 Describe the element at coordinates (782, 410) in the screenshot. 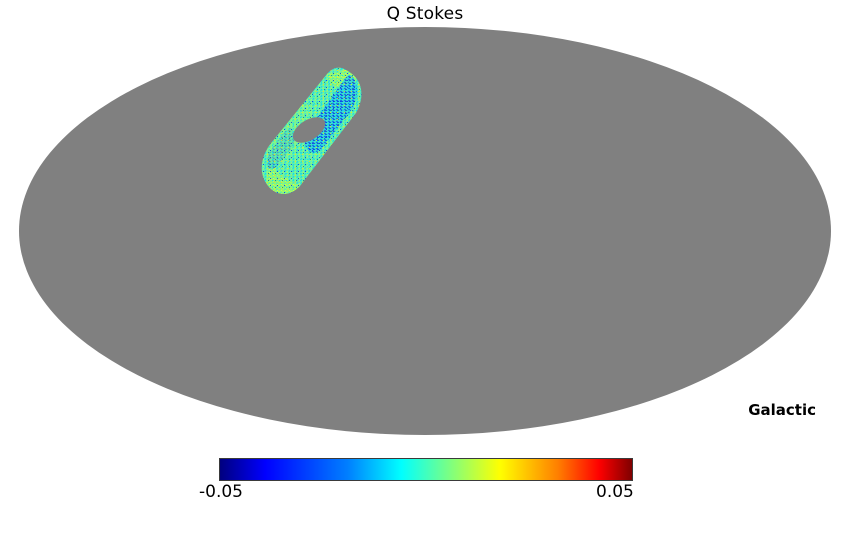

I see `coordinate-system-label: Galactic` at that location.